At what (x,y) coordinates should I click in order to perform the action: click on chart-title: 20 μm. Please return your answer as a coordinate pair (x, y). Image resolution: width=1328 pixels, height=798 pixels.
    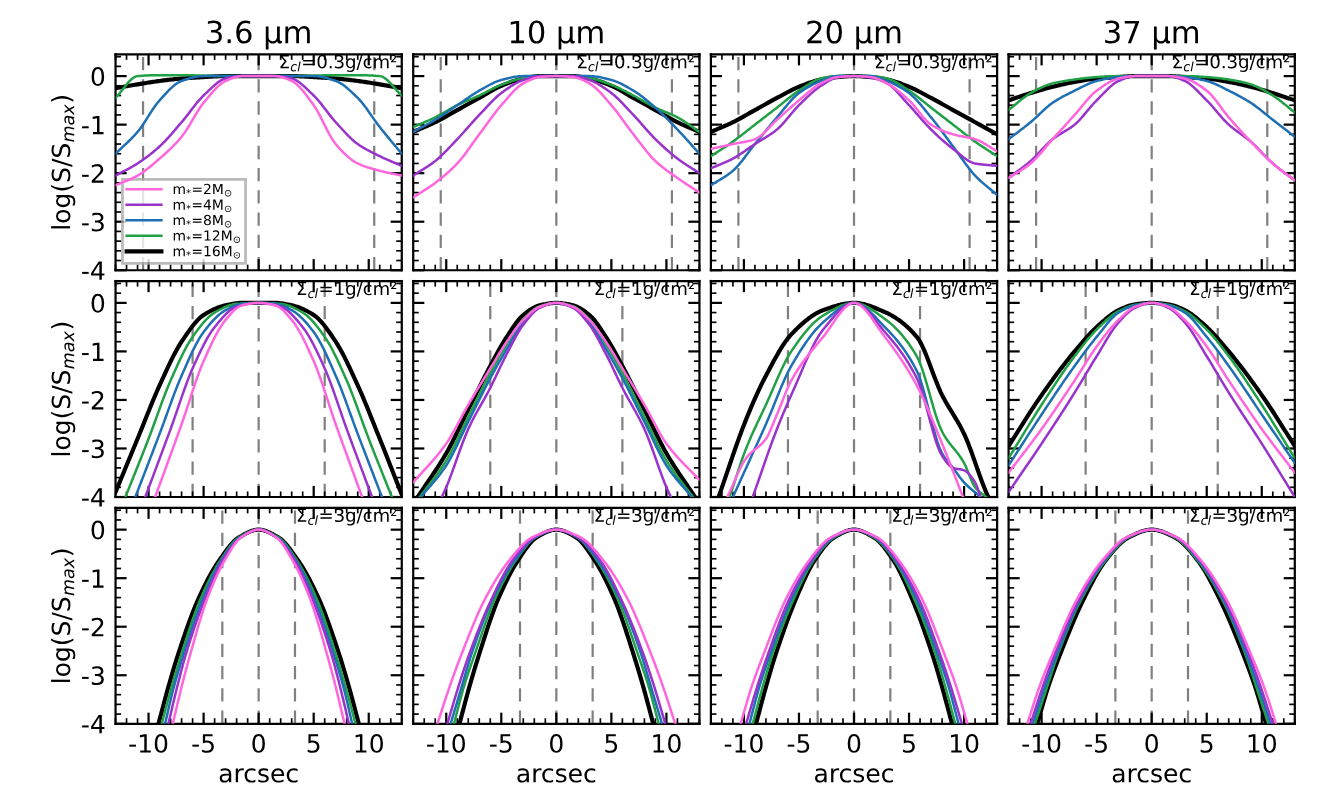
    Looking at the image, I should click on (854, 35).